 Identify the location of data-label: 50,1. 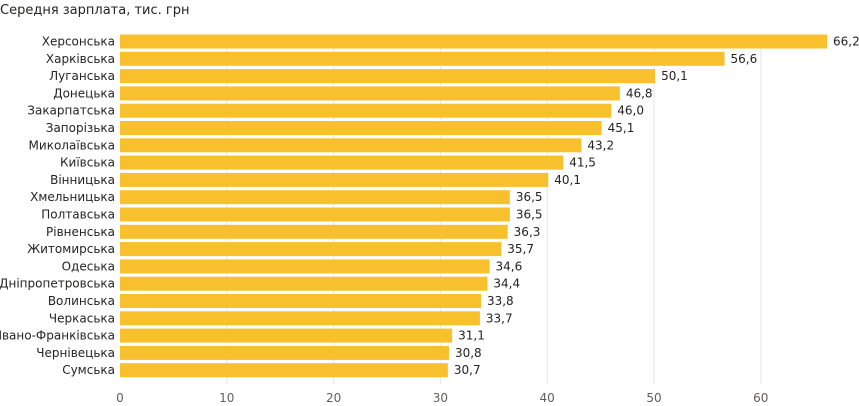
(674, 76).